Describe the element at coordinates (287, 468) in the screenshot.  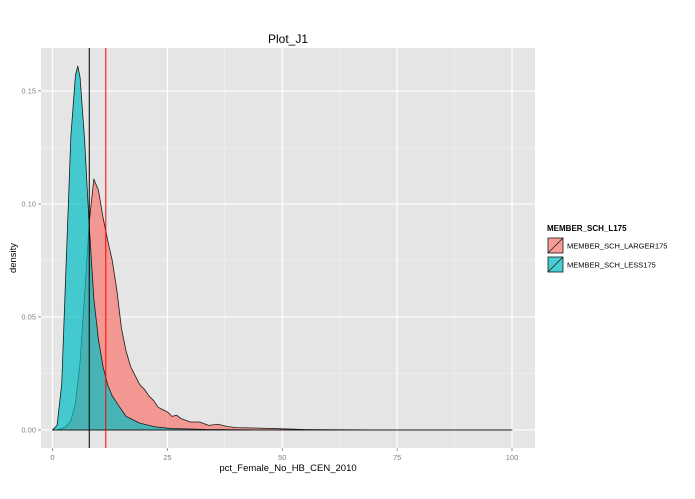
I see `x-axis-label: pct_Female_No_HB_CEN_2010` at that location.